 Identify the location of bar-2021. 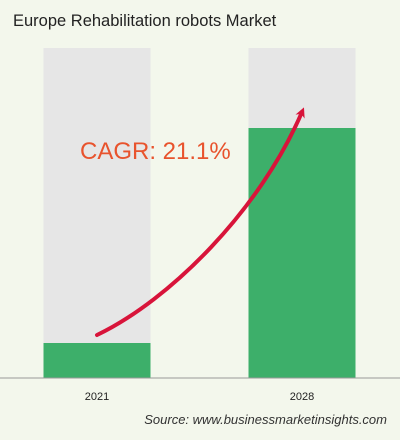
(97, 360).